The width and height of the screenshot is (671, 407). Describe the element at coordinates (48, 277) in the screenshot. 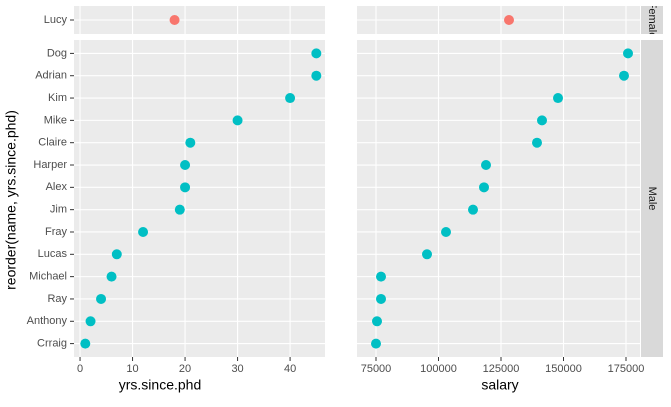

I see `y-tick-label: Michael` at that location.